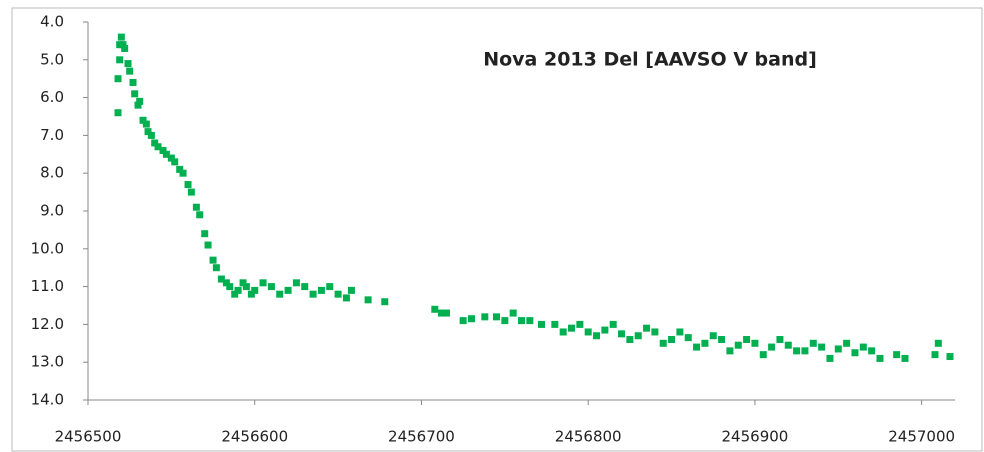 The image size is (984, 452). What do you see at coordinates (88, 437) in the screenshot?
I see `x-tick-label: 2456500` at bounding box center [88, 437].